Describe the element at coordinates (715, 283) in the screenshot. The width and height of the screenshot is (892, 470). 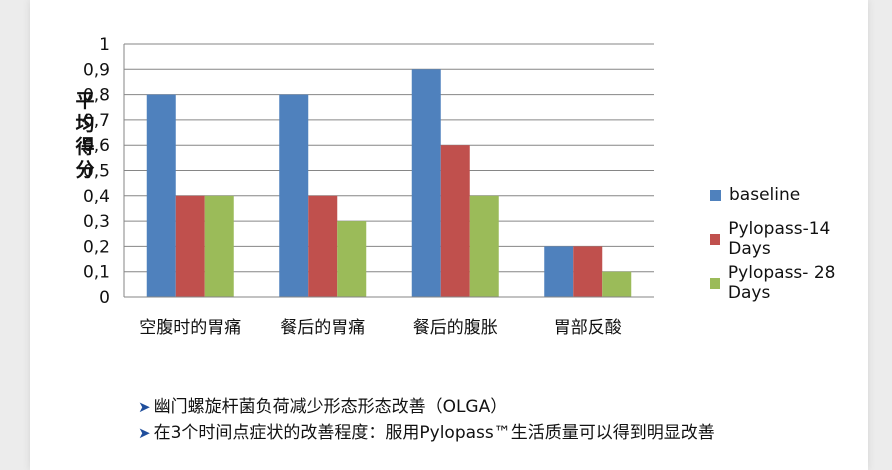
I see `legend-swatch-28-days` at that location.